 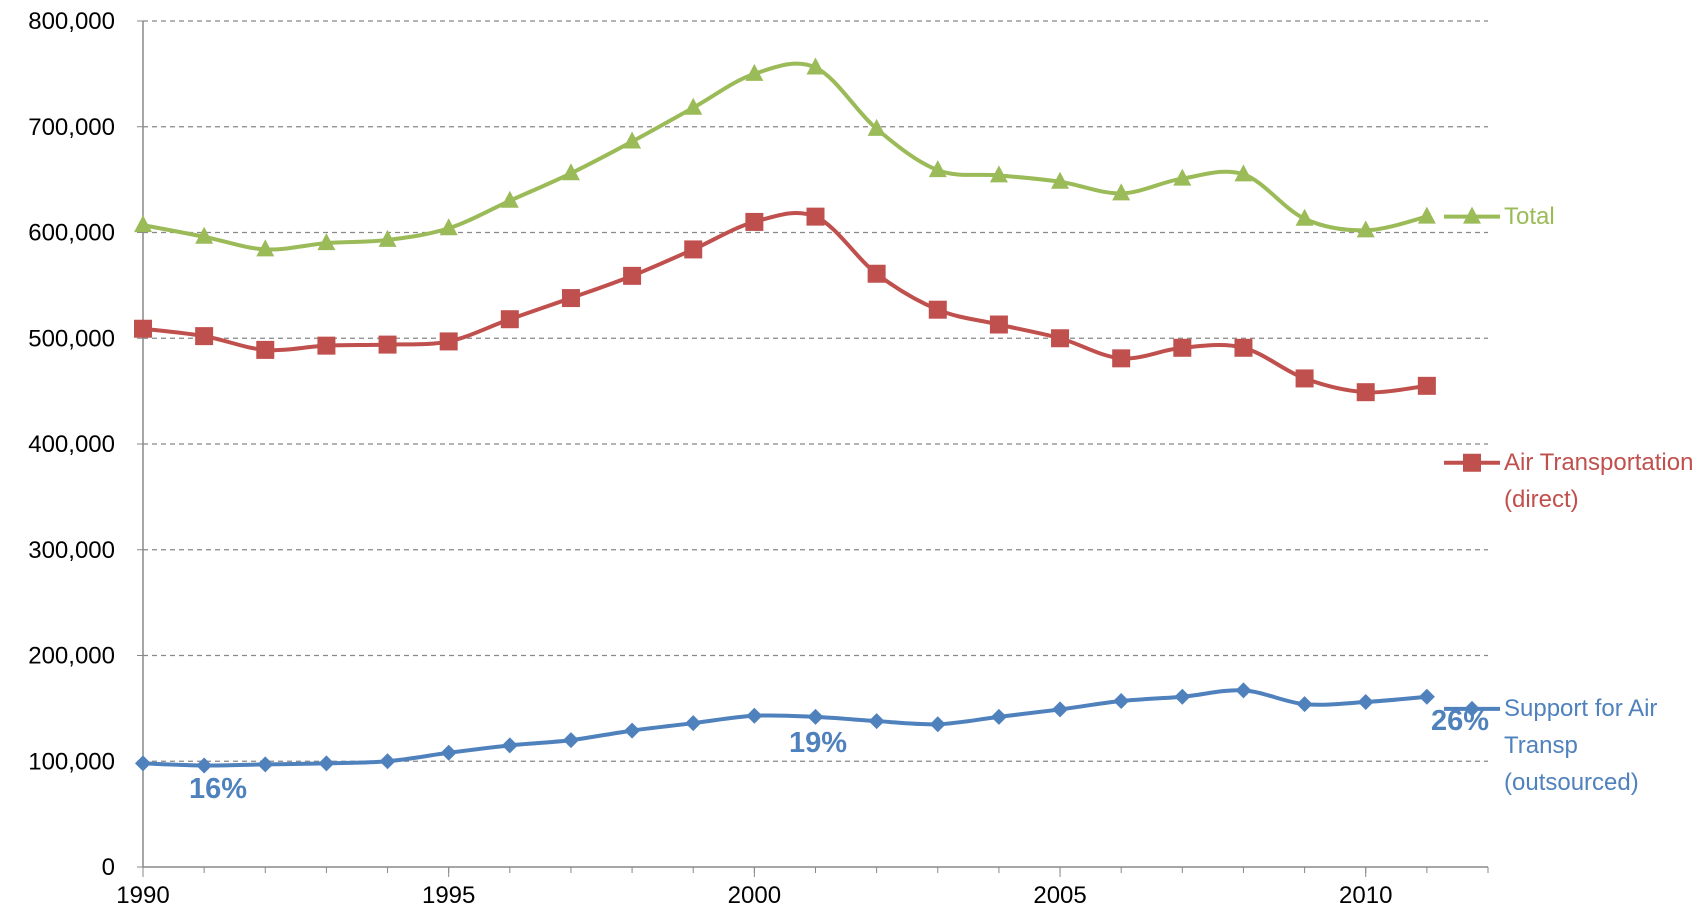 What do you see at coordinates (71, 444) in the screenshot?
I see `y-tick-label: 400,000` at bounding box center [71, 444].